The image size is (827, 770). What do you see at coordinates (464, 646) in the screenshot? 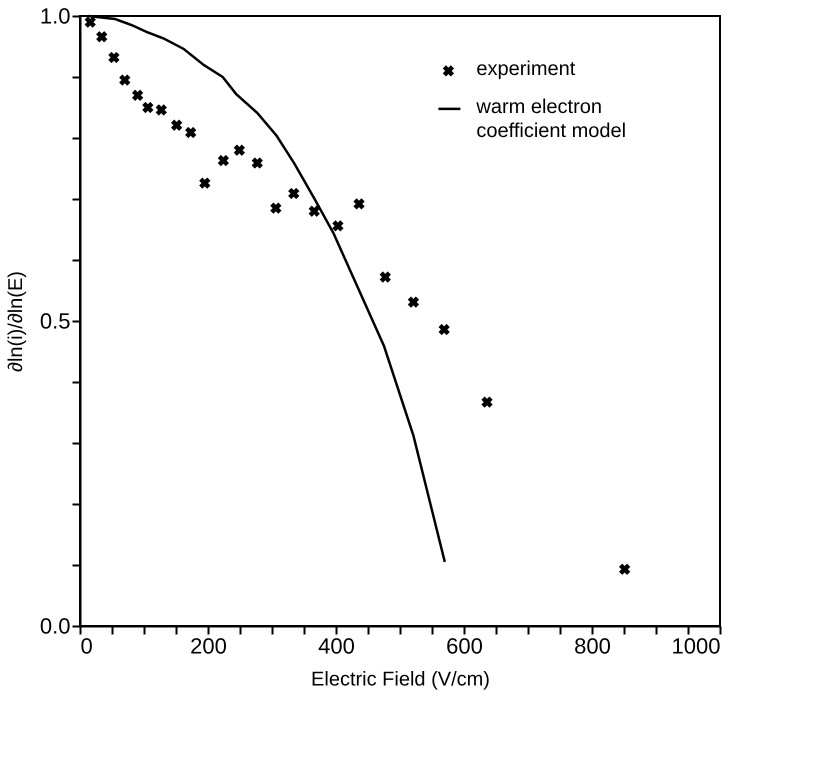
I see `x-tick-label: 600` at bounding box center [464, 646].